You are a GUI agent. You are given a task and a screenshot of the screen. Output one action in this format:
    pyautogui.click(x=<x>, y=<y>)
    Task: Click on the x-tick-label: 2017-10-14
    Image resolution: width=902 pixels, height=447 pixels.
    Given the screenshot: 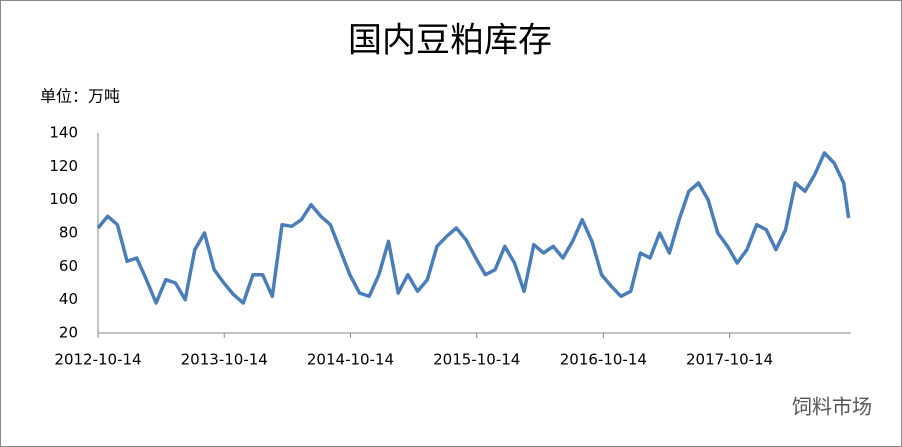 What is the action you would take?
    pyautogui.click(x=729, y=360)
    